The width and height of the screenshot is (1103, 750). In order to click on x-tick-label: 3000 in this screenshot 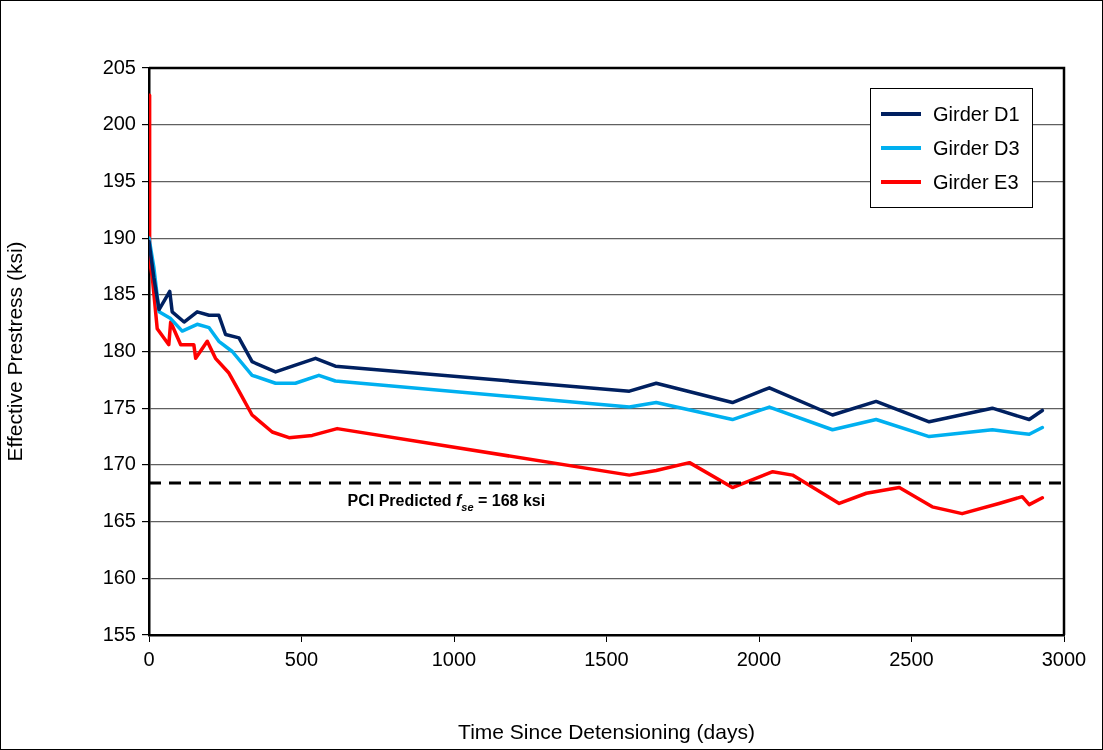, I will do `click(1064, 658)`.